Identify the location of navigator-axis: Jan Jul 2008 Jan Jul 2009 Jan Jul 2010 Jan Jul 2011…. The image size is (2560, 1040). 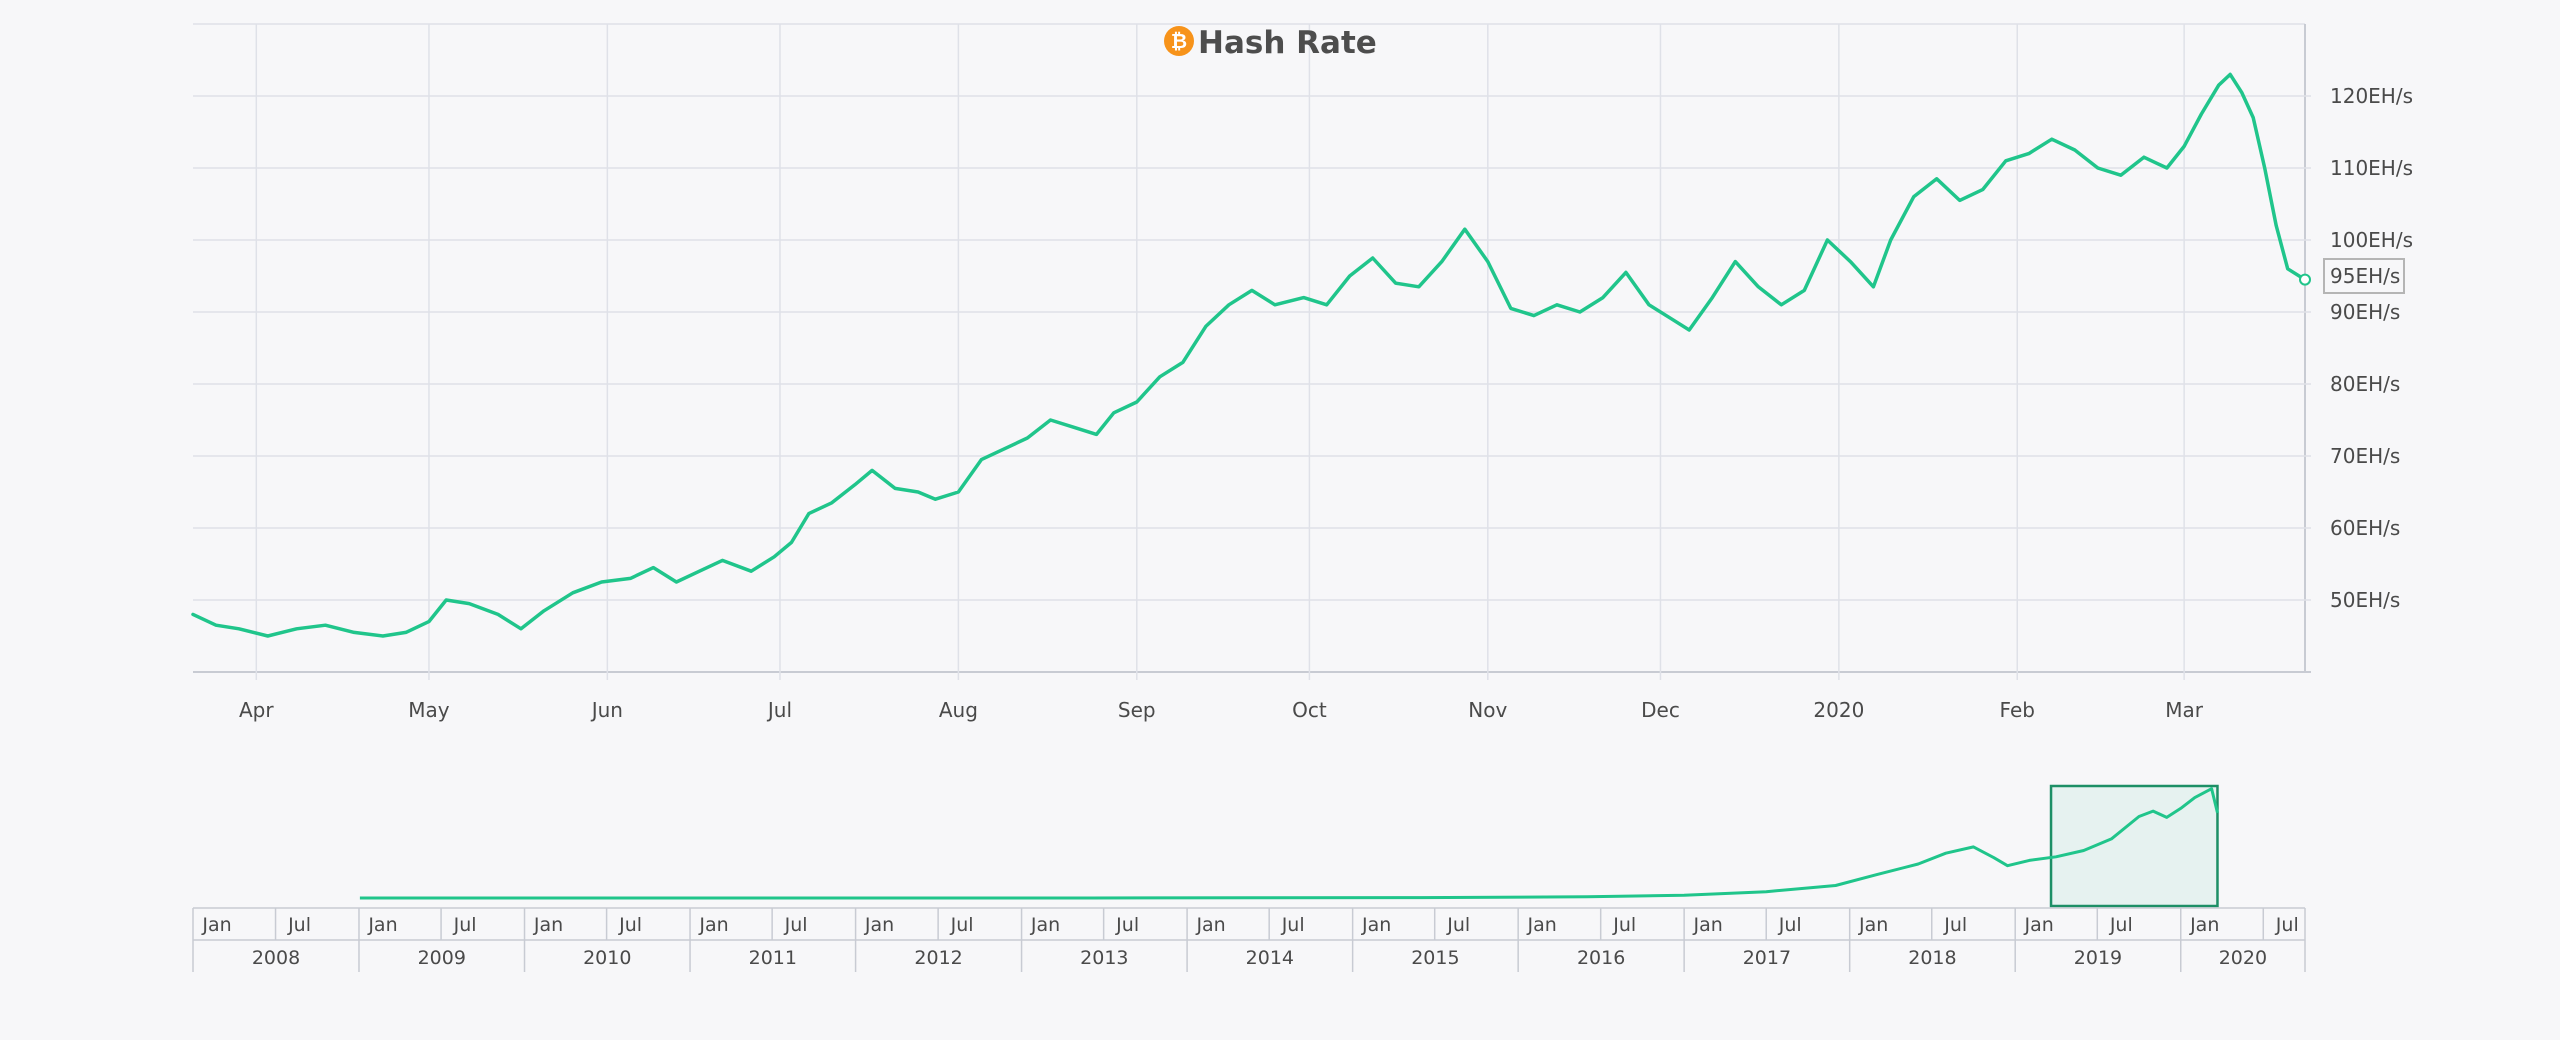
(1249, 939).